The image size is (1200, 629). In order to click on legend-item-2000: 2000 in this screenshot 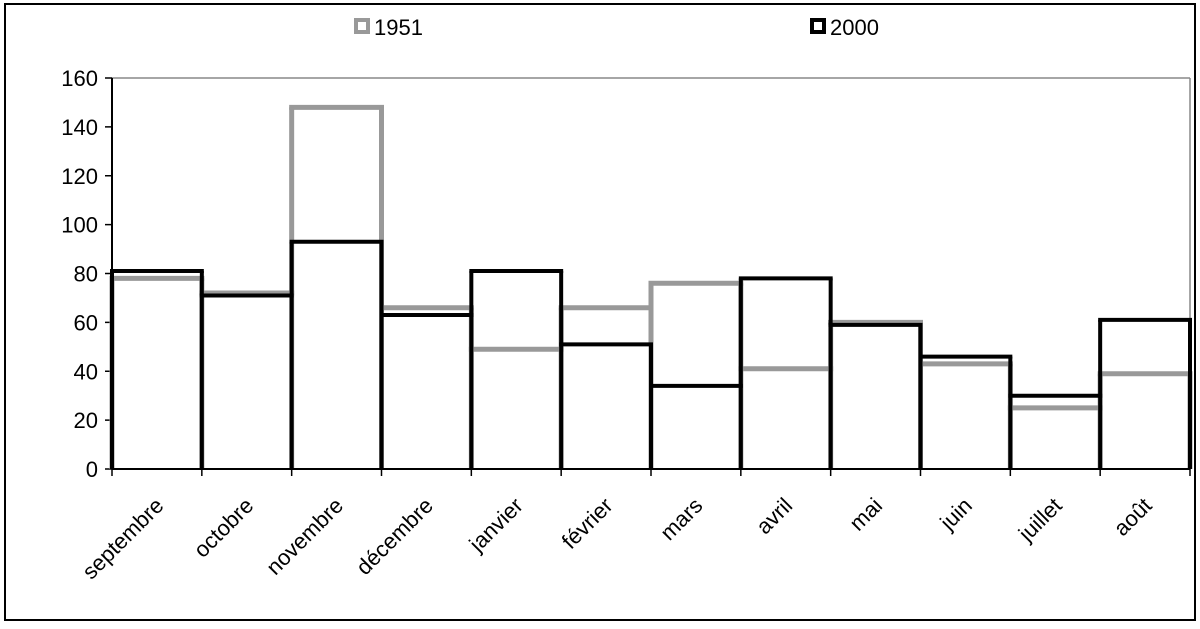, I will do `click(844, 27)`.